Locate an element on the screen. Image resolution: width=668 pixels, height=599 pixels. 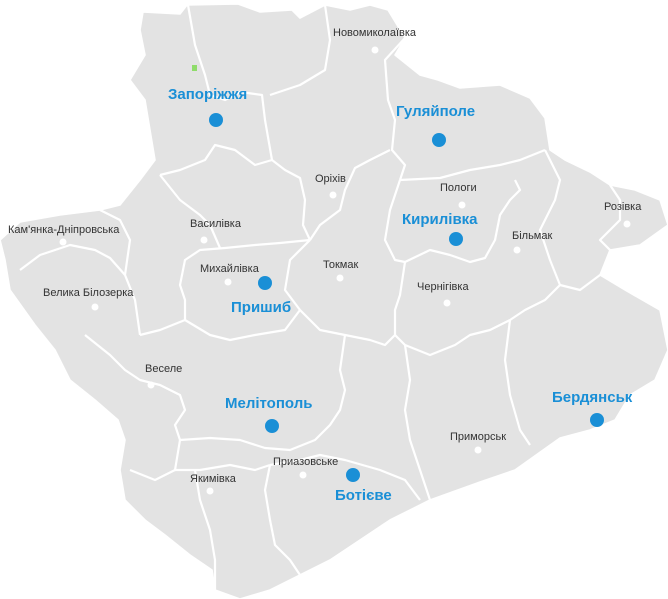
minor-label-polohy: Пологи is located at coordinates (458, 188).